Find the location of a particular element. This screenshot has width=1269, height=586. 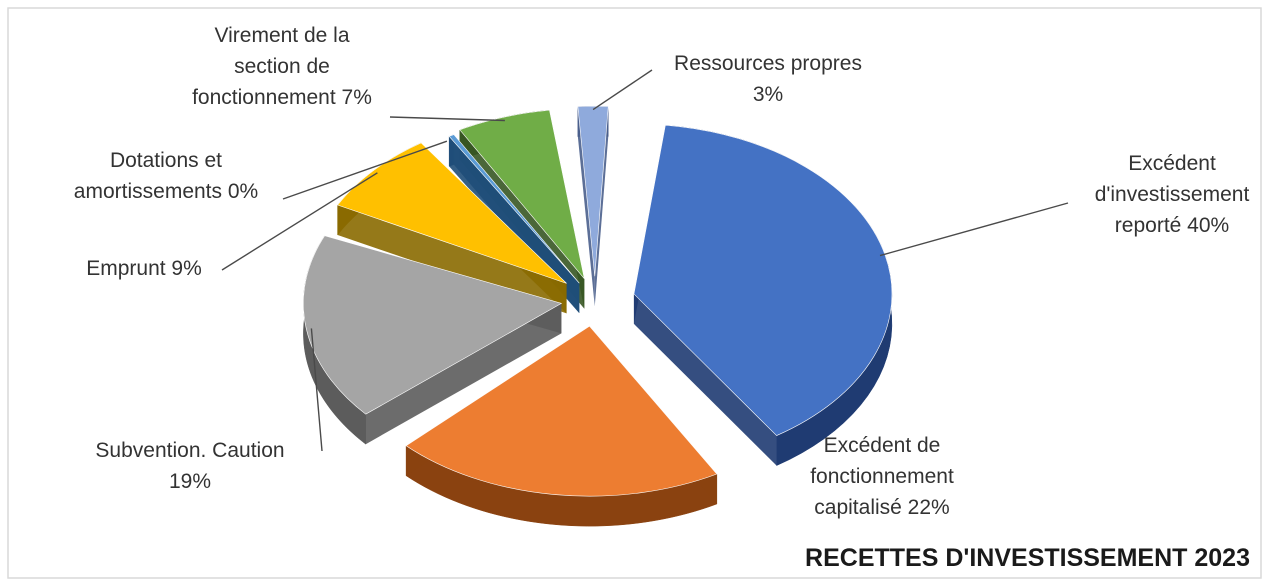

slice-label-1: Excédent d'investissement reporté 40% is located at coordinates (1172, 194).